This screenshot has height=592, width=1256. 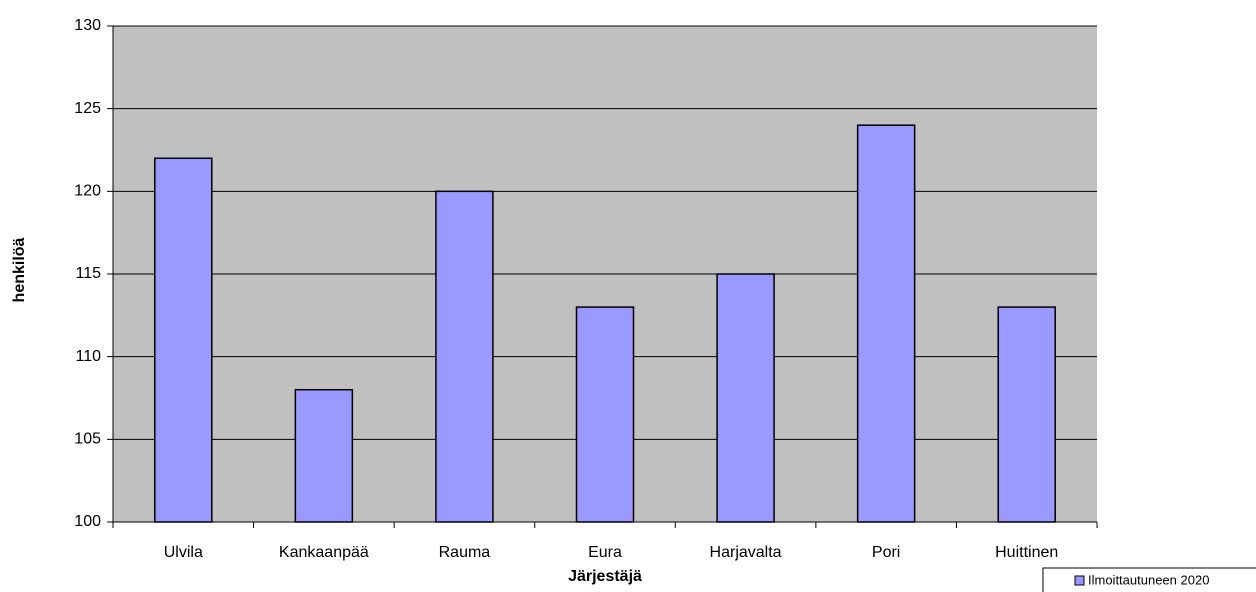 I want to click on x-tick-label: Rauma, so click(x=465, y=552).